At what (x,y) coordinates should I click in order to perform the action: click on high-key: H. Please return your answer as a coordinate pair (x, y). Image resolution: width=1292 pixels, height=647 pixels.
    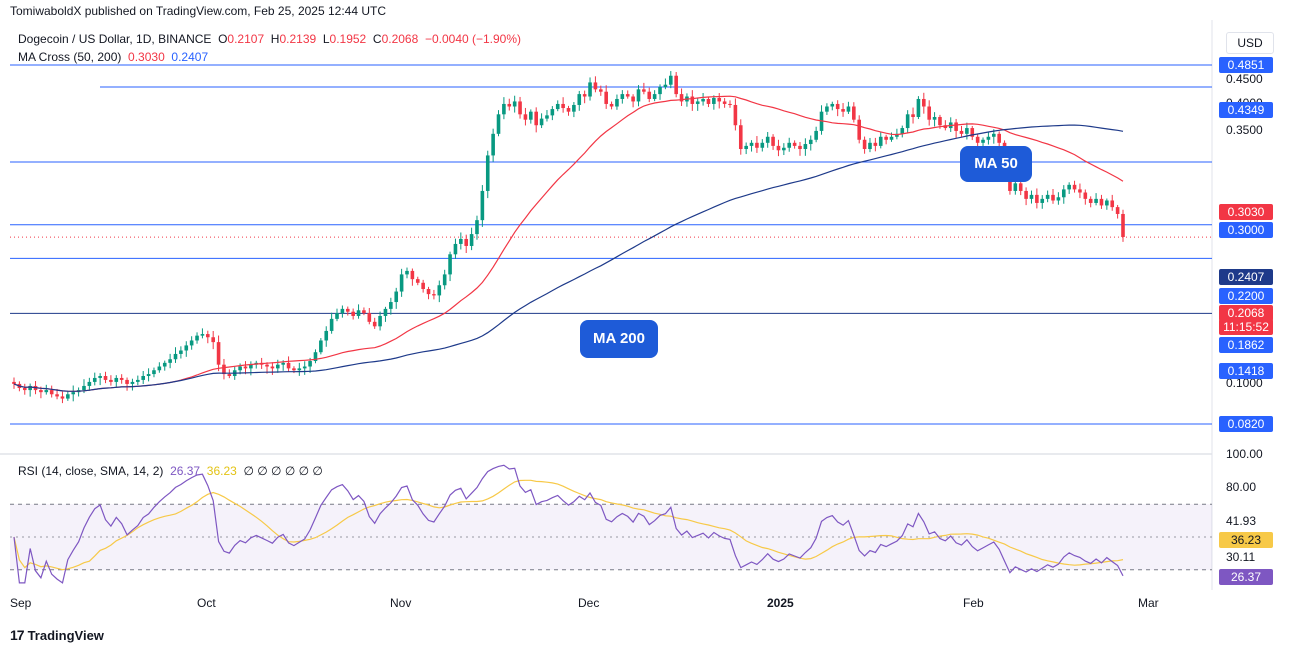
    Looking at the image, I should click on (275, 39).